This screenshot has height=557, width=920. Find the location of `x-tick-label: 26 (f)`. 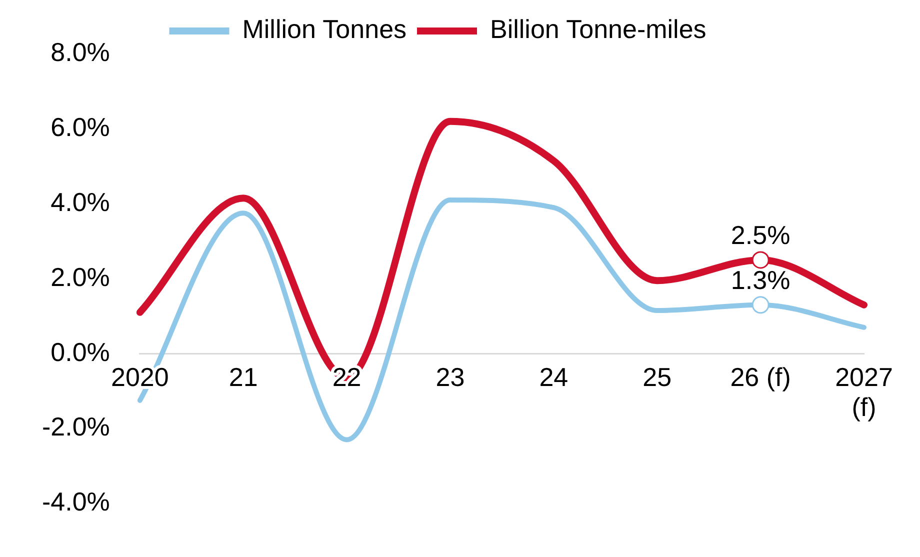

x-tick-label: 26 (f) is located at coordinates (760, 377).